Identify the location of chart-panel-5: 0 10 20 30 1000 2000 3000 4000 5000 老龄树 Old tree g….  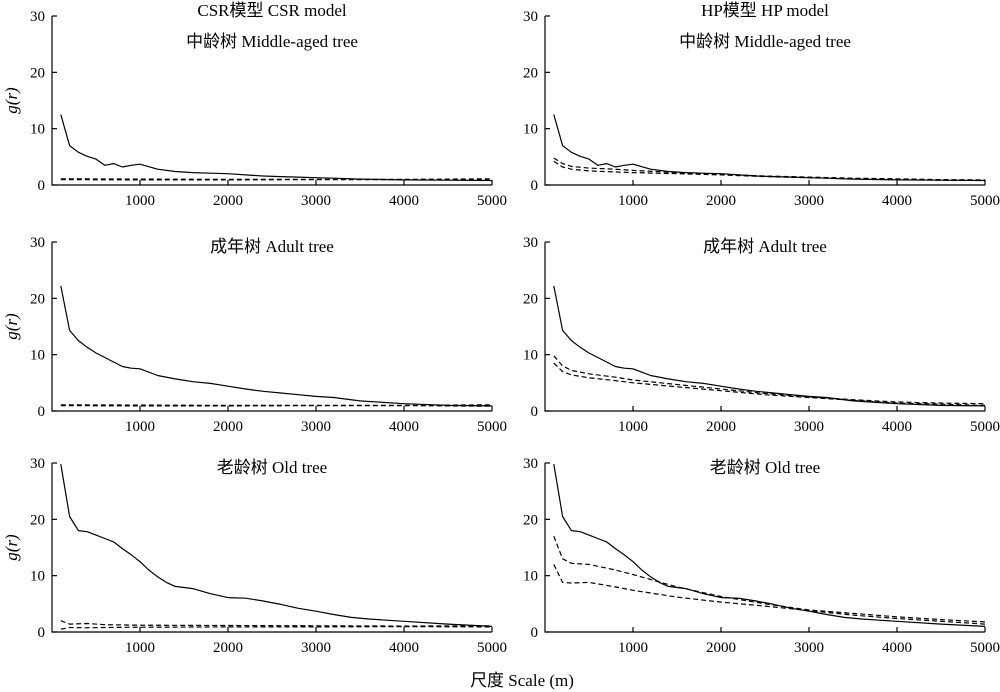
(254, 556).